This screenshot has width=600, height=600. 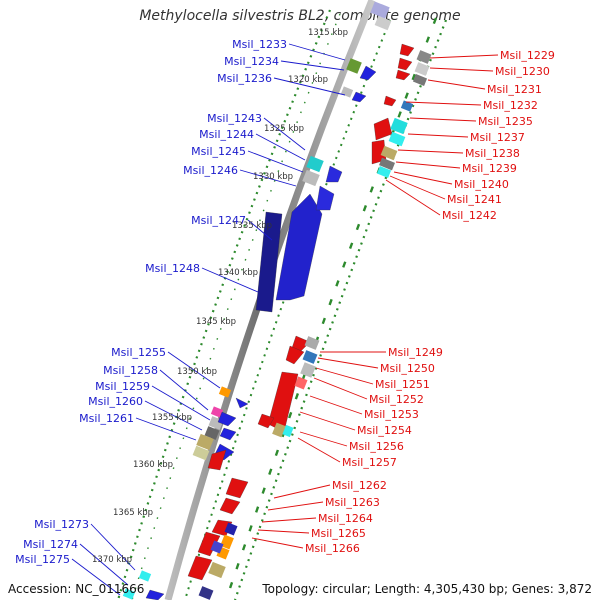 What do you see at coordinates (115, 401) in the screenshot?
I see `gene-label-left: Msil_1260` at bounding box center [115, 401].